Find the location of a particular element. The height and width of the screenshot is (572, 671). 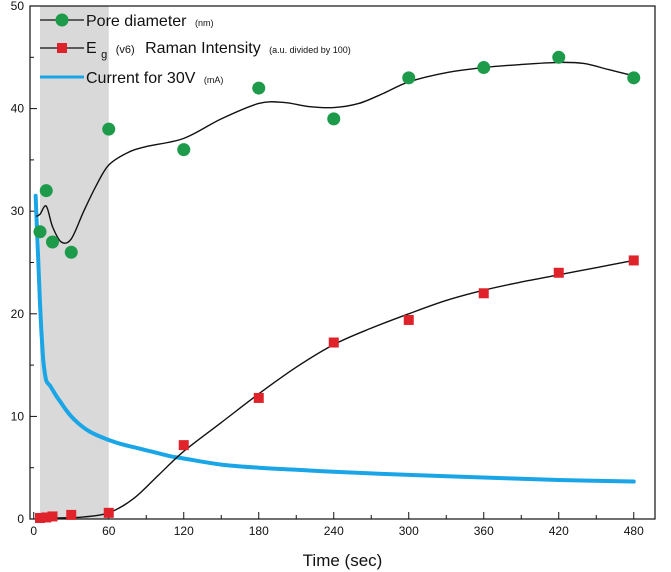

x-tick-label: 300 is located at coordinates (409, 531).